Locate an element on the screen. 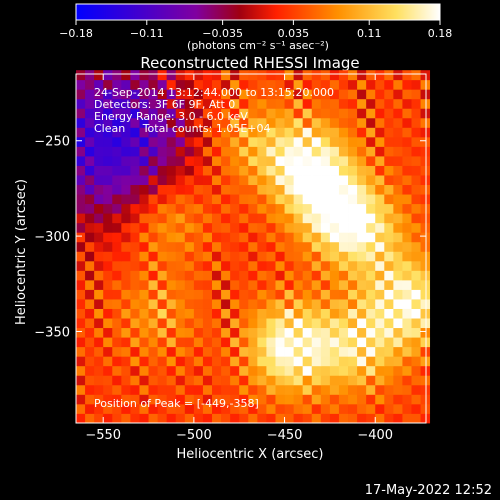 This screenshot has height=500, width=500. colorbar-tick-label: −0.035 is located at coordinates (222, 33).